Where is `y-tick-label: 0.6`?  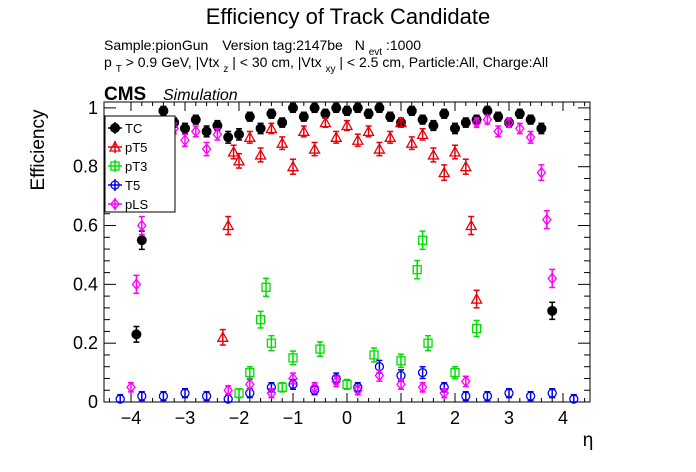 y-tick-label: 0.6 is located at coordinates (85, 226).